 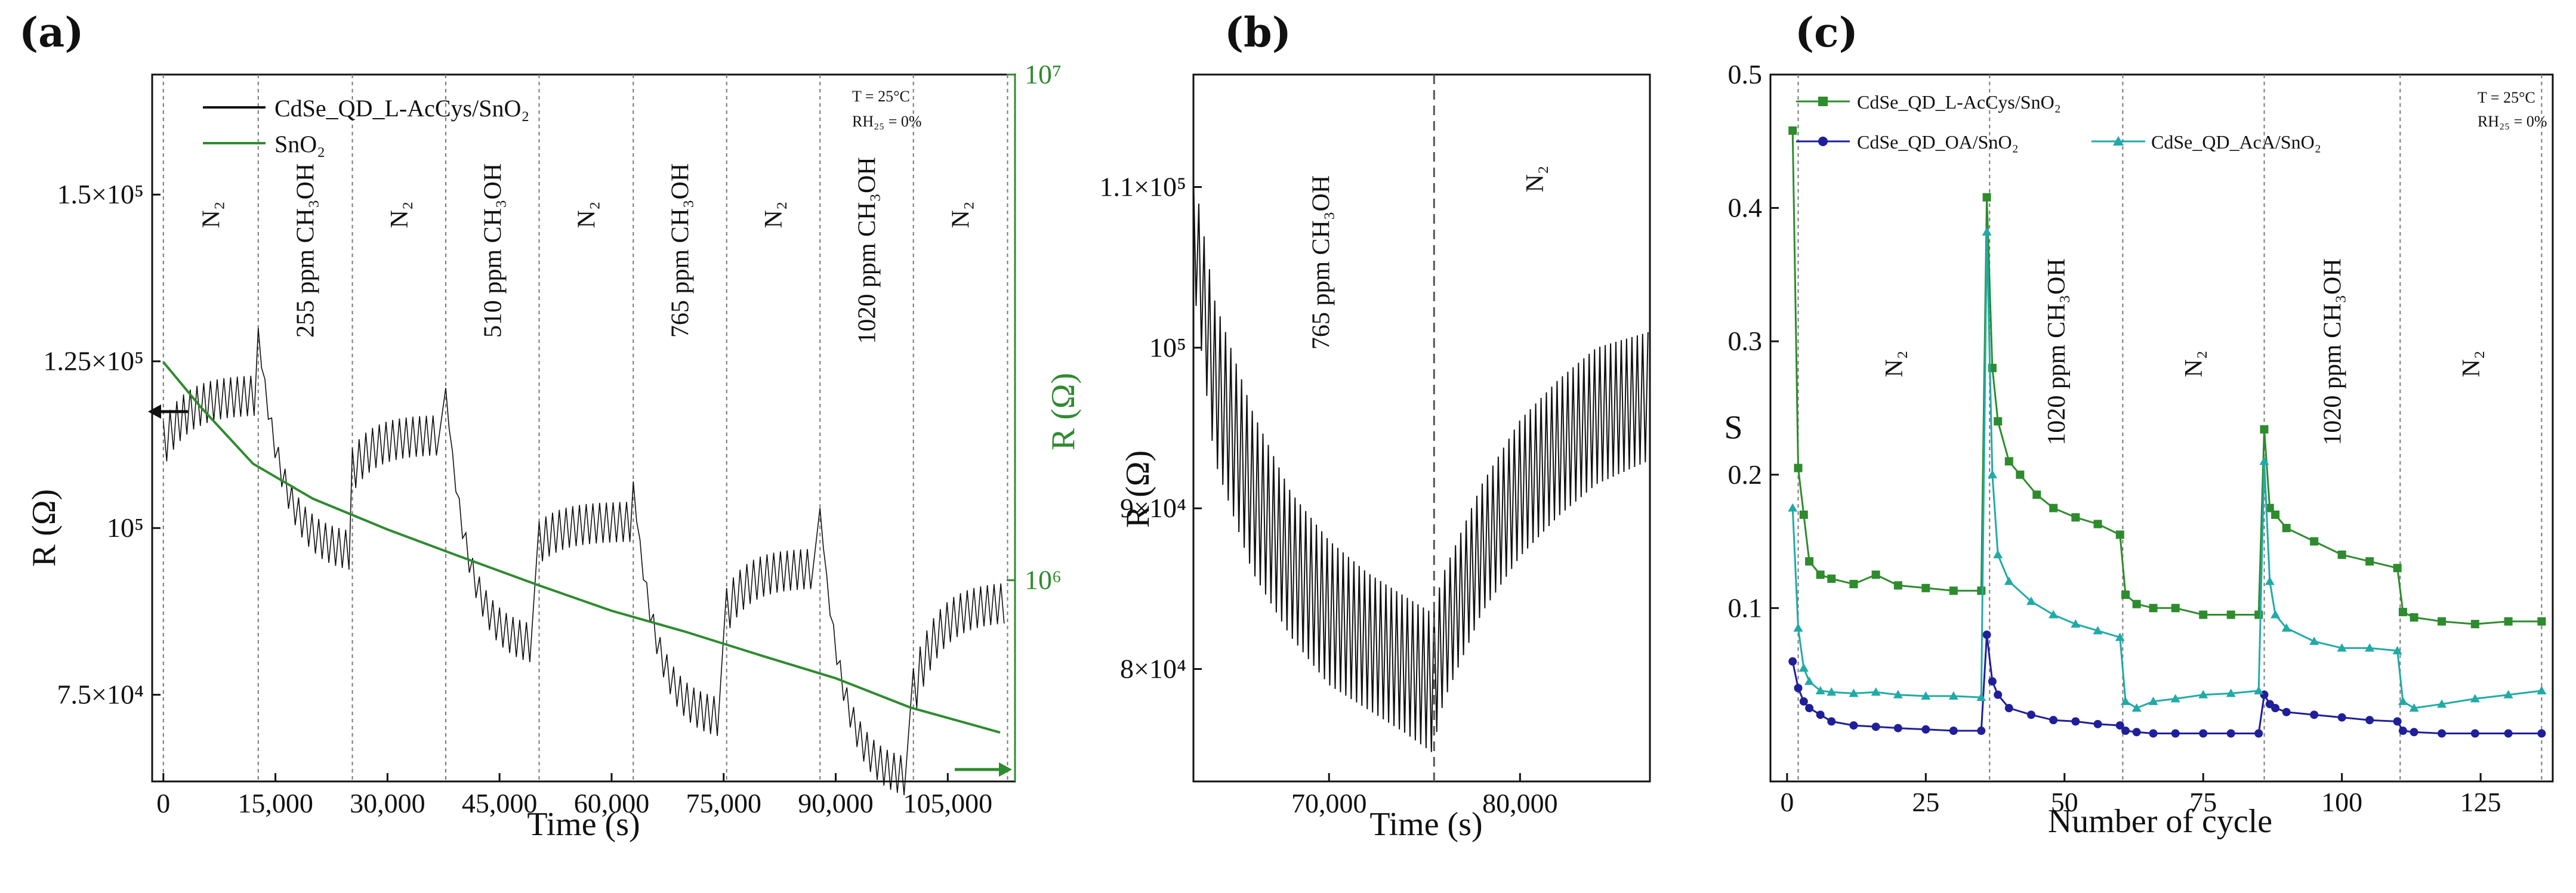 I want to click on legend-marker-circle, so click(x=1823, y=141).